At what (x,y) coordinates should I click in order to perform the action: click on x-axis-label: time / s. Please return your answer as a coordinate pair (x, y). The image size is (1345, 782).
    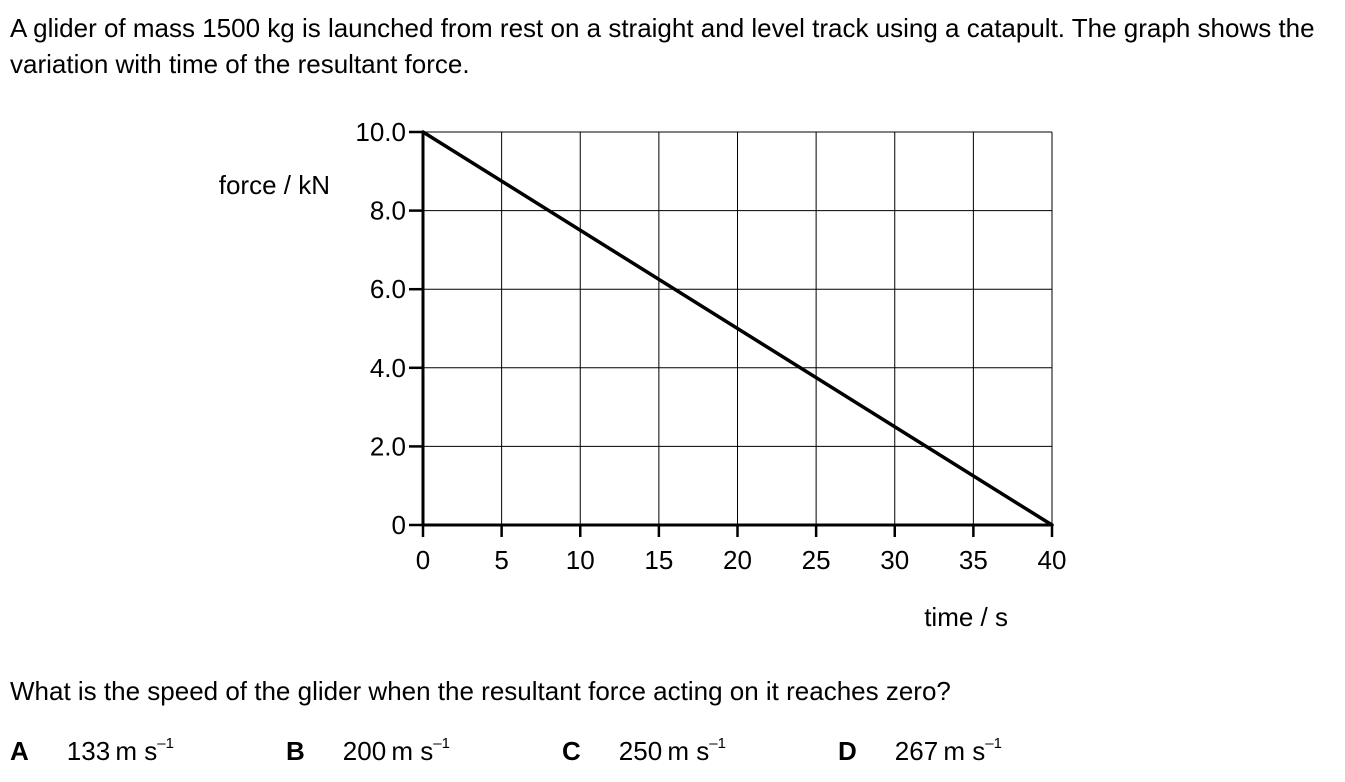
    Looking at the image, I should click on (966, 617).